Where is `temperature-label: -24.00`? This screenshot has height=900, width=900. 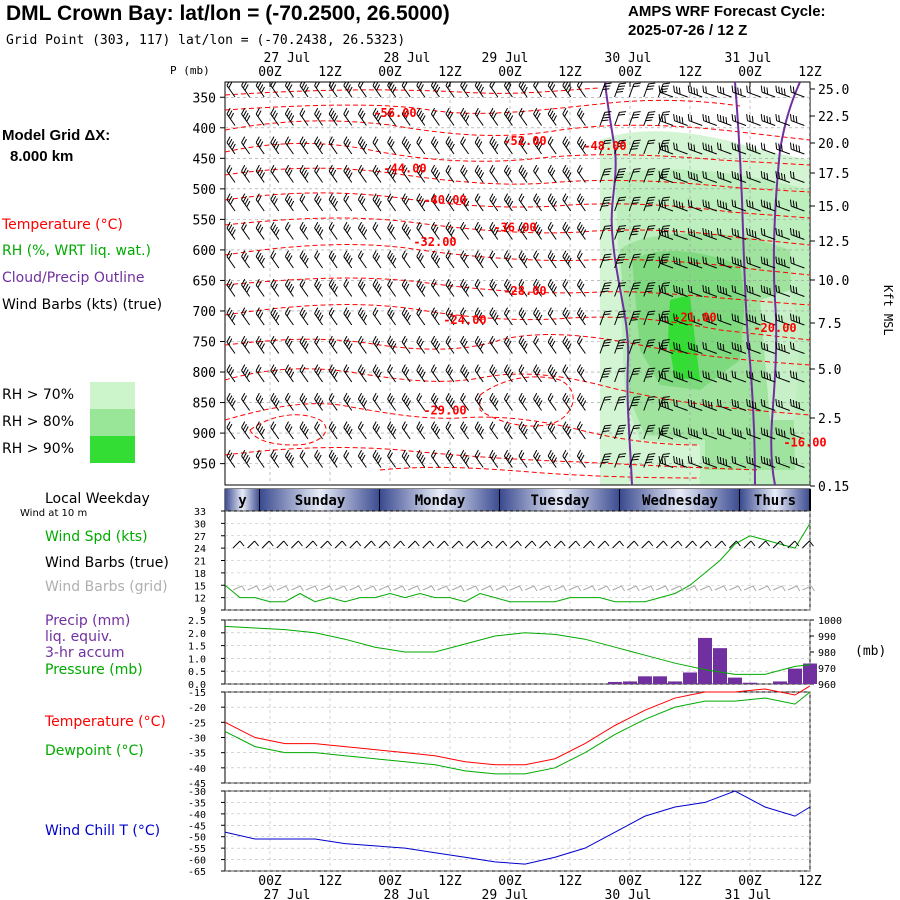
temperature-label: -24.00 is located at coordinates (464, 320).